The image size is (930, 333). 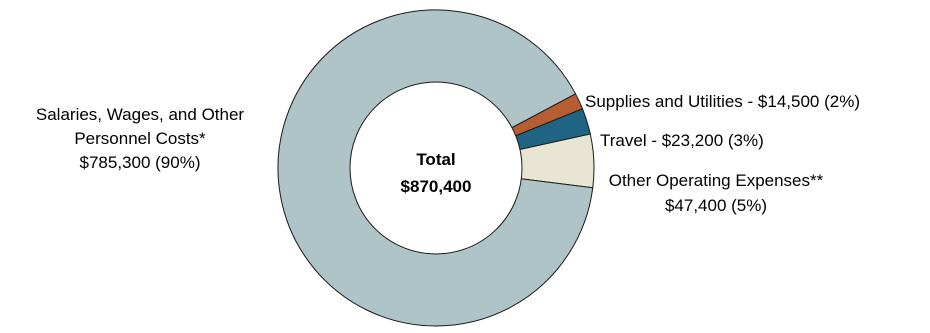 I want to click on slice-label-1-line-0: Travel - $23,200 (3%), so click(x=682, y=140).